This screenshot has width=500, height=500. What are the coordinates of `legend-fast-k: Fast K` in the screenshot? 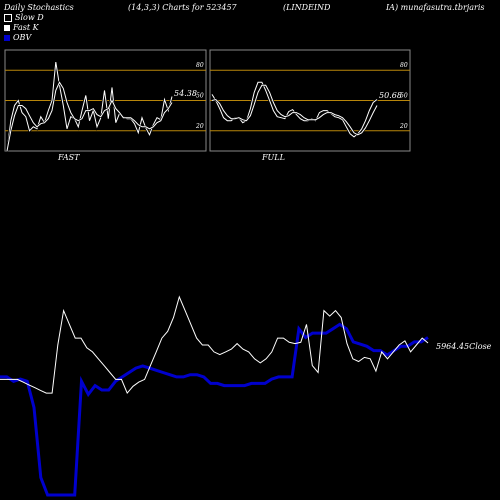 It's located at (21, 27).